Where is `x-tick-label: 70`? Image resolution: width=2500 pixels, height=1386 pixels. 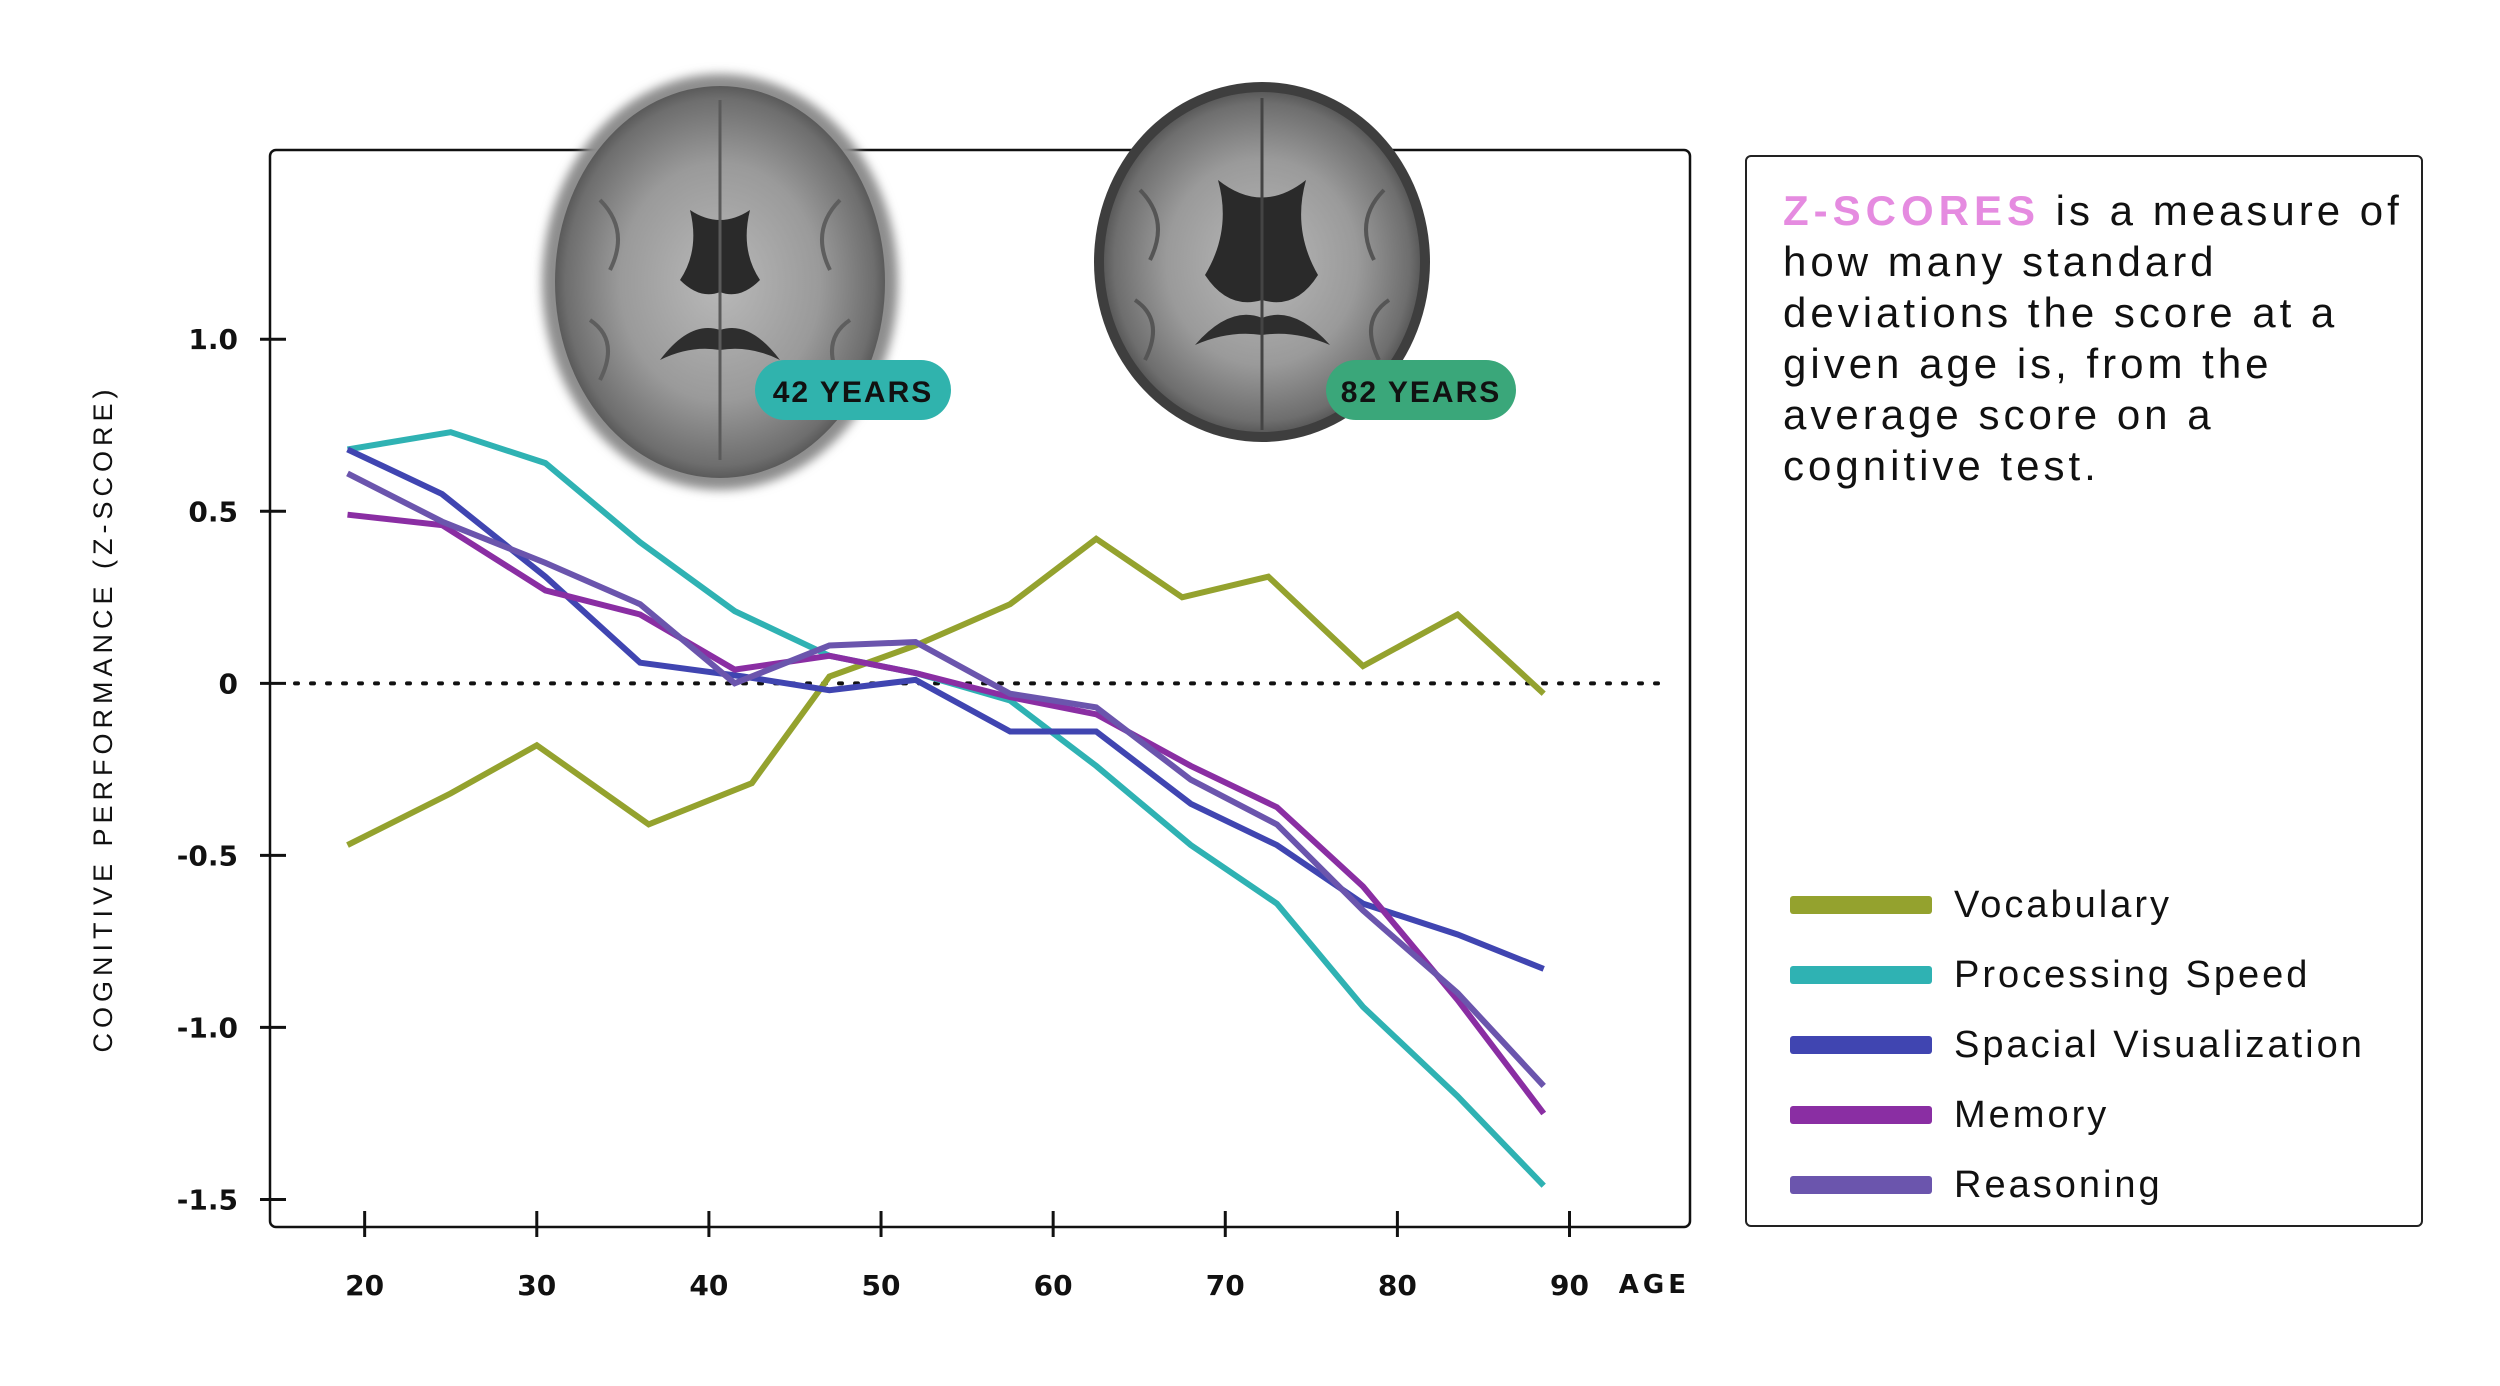 x-tick-label: 70 is located at coordinates (1225, 1285).